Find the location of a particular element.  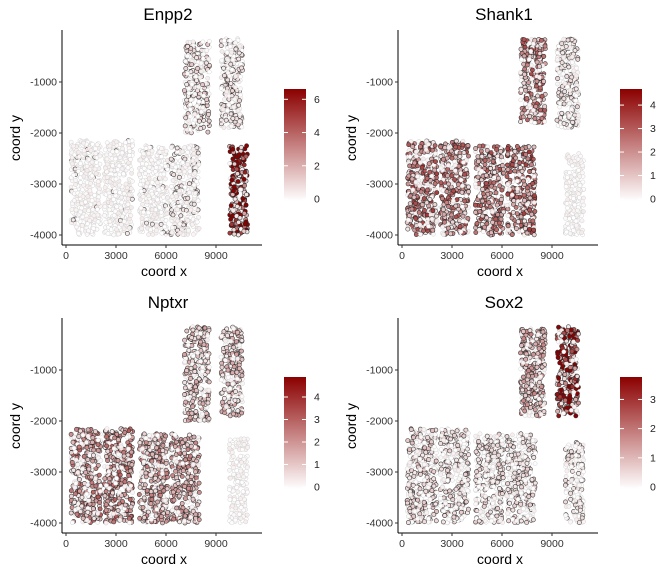

y-tick-label: -4000 is located at coordinates (43, 236).